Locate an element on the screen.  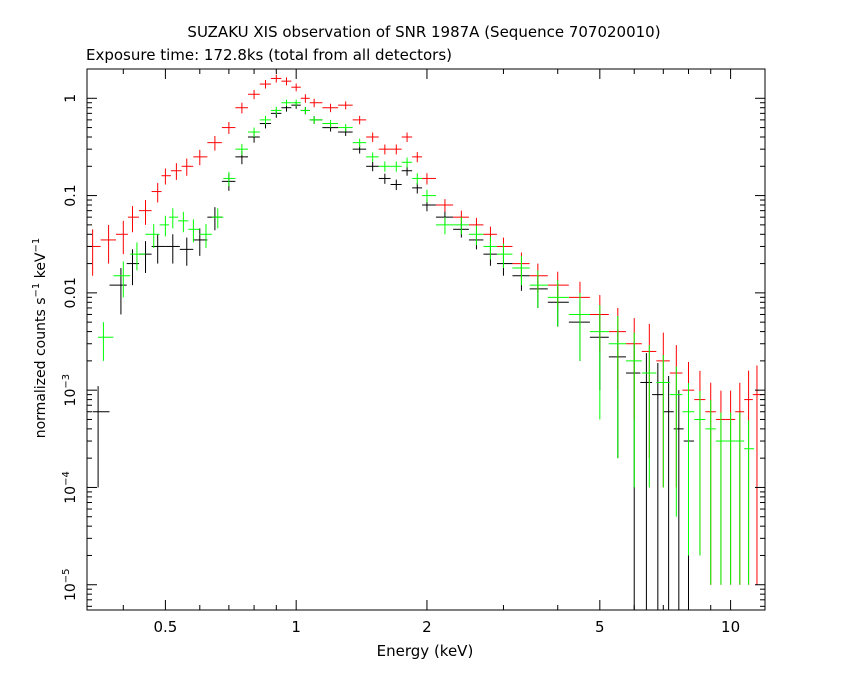
x-axis-label: Energy (keV) is located at coordinates (425, 651).